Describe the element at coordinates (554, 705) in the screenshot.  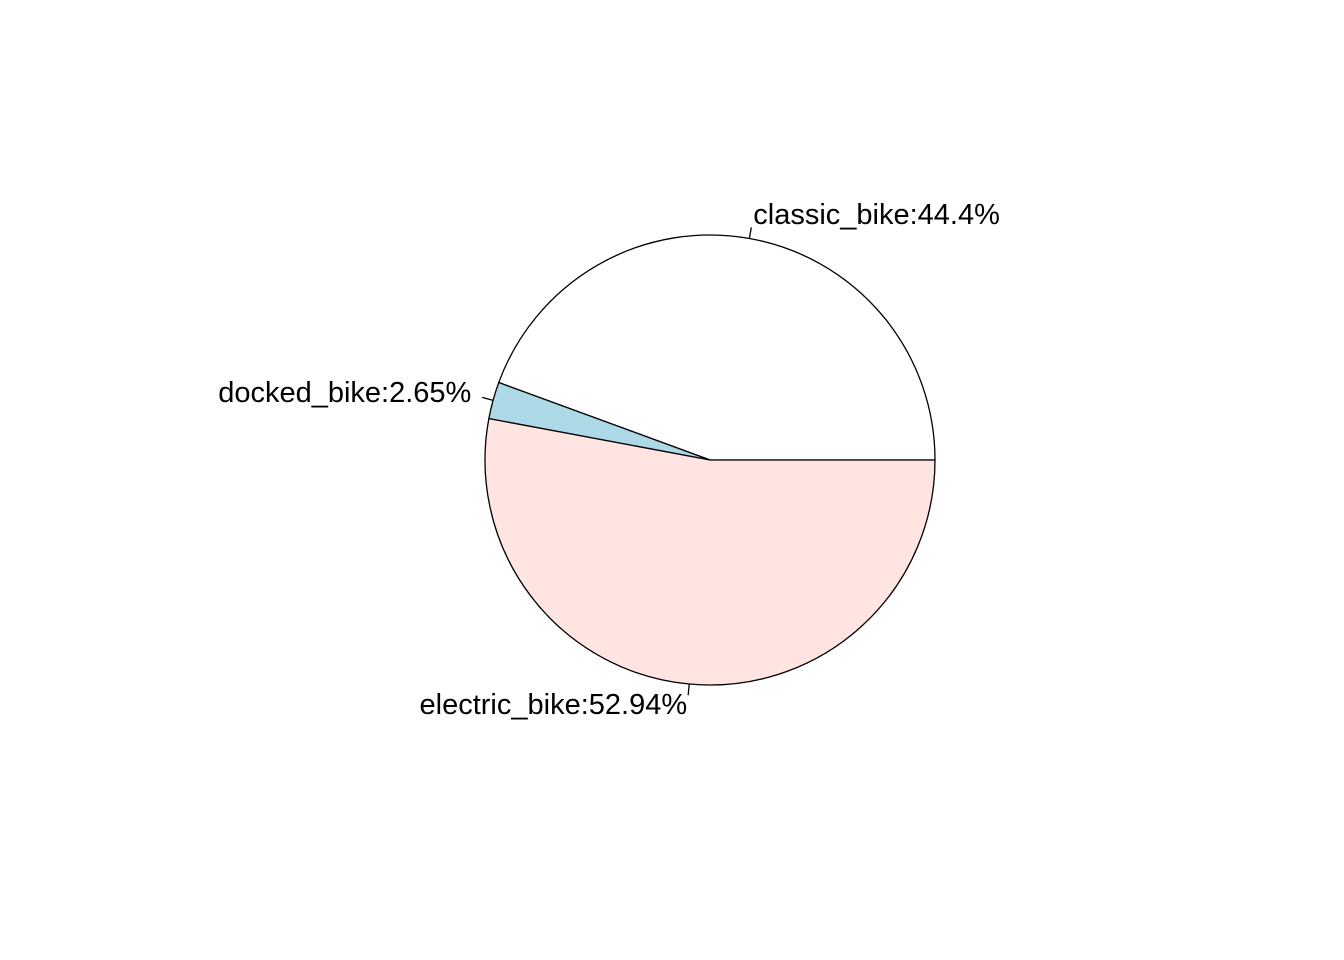
I see `pie-label-electric-bike: electric_bike:52.94%` at that location.